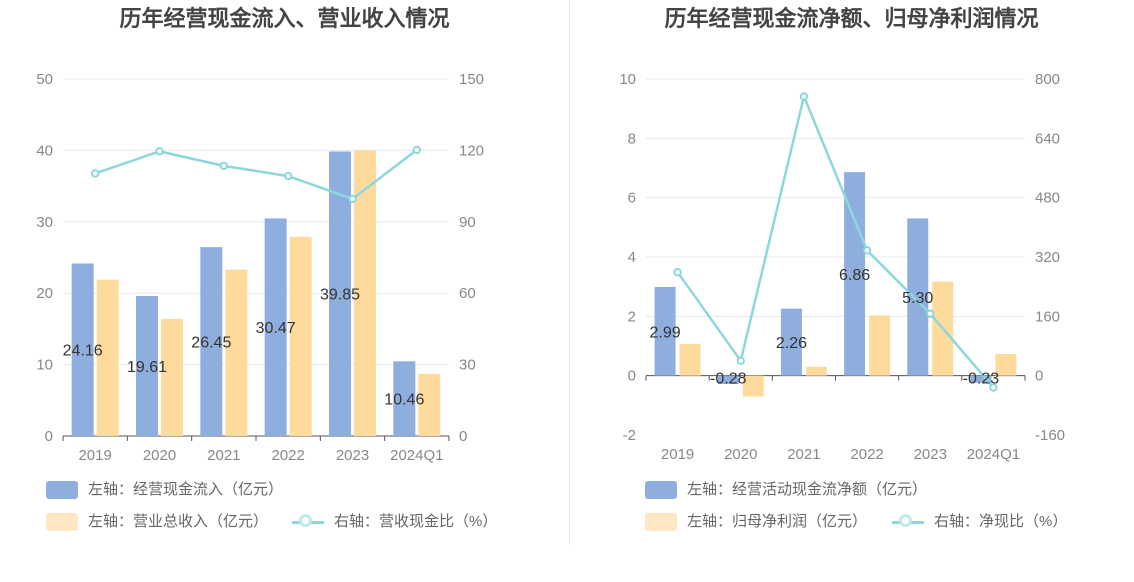 This screenshot has height=582, width=1134. What do you see at coordinates (807, 489) in the screenshot?
I see `legend-label: 左轴：经营活动现金流净额（亿元）` at bounding box center [807, 489].